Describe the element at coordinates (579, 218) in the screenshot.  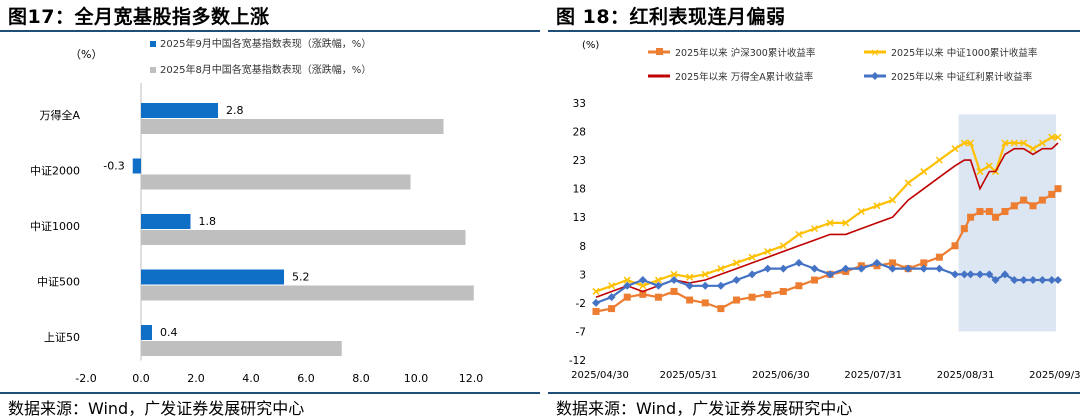
I see `y-tick-label: 13` at that location.